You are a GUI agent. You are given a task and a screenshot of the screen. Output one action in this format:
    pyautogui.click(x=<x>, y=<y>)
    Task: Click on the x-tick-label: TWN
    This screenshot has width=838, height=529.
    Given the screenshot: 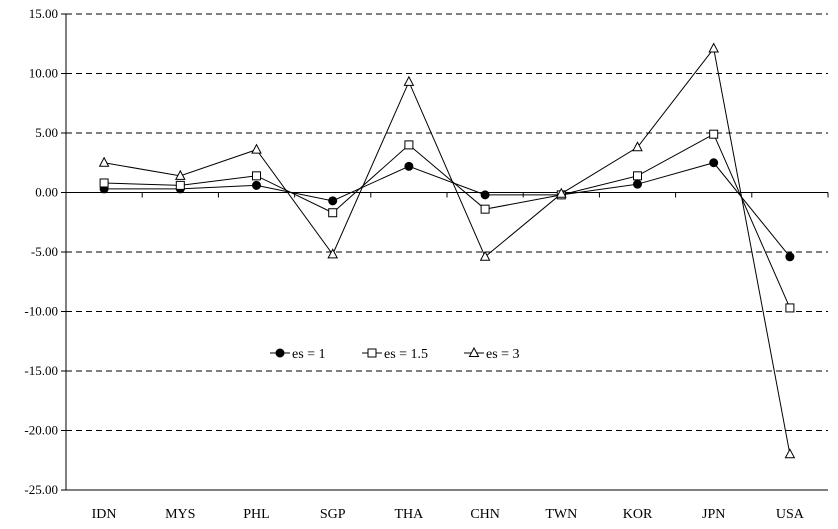 What is the action you would take?
    pyautogui.click(x=561, y=514)
    